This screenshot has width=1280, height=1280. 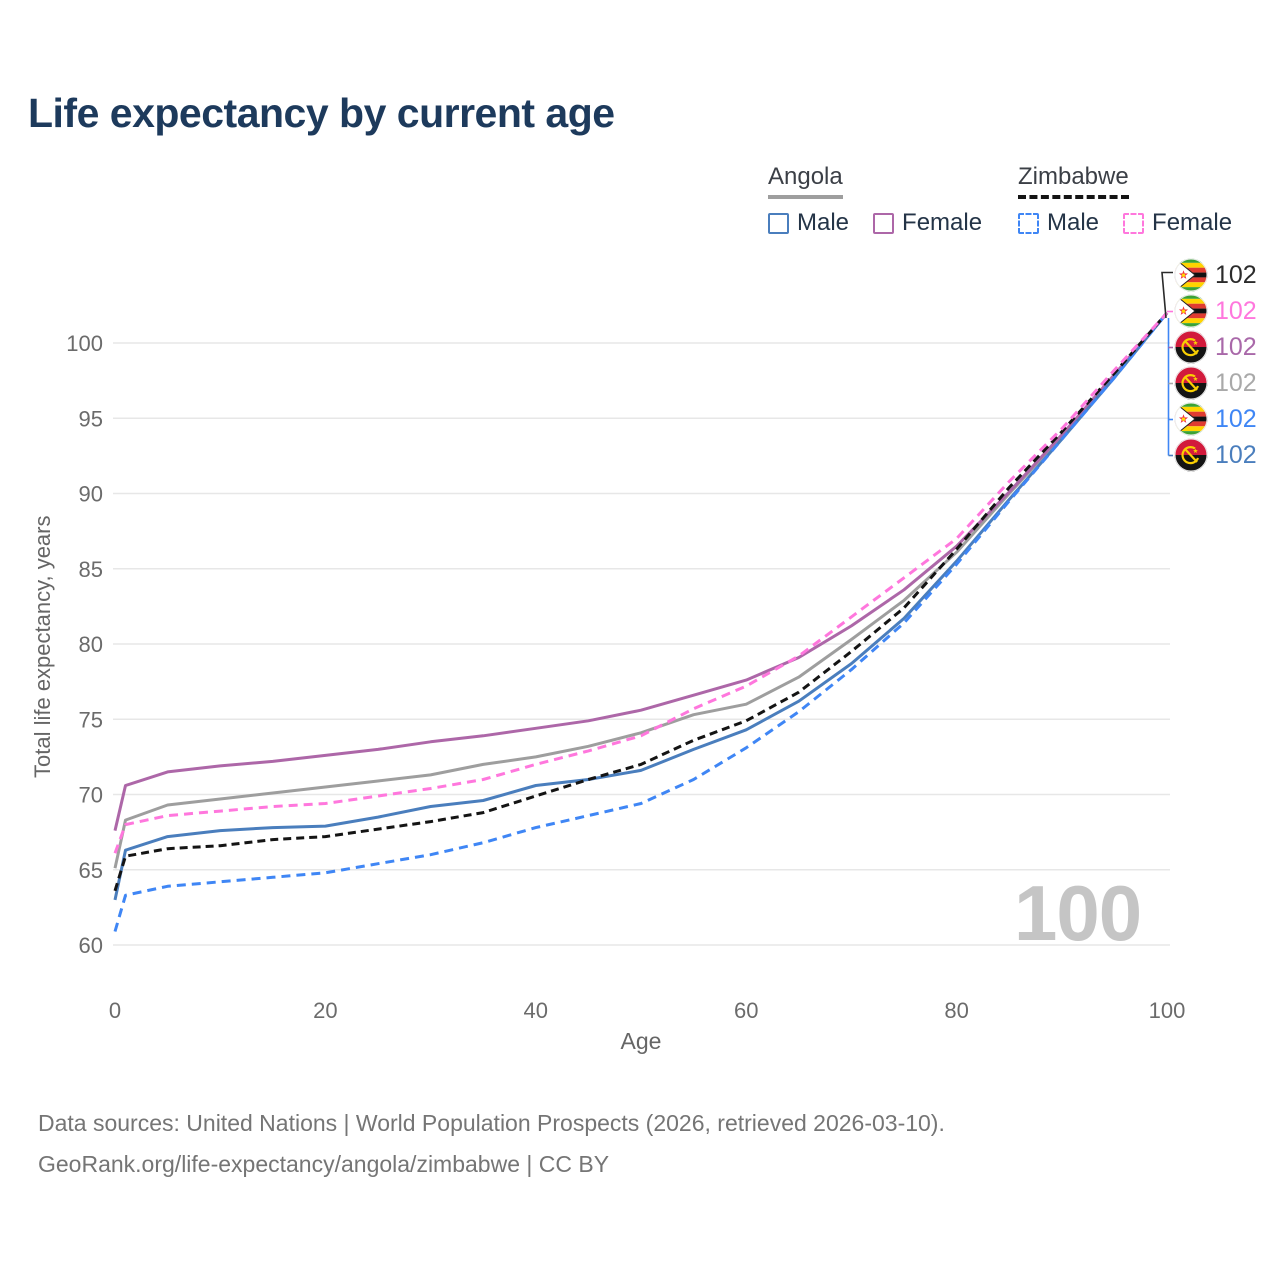 I want to click on end-value-zimbabwe-female: 102, so click(x=1236, y=310).